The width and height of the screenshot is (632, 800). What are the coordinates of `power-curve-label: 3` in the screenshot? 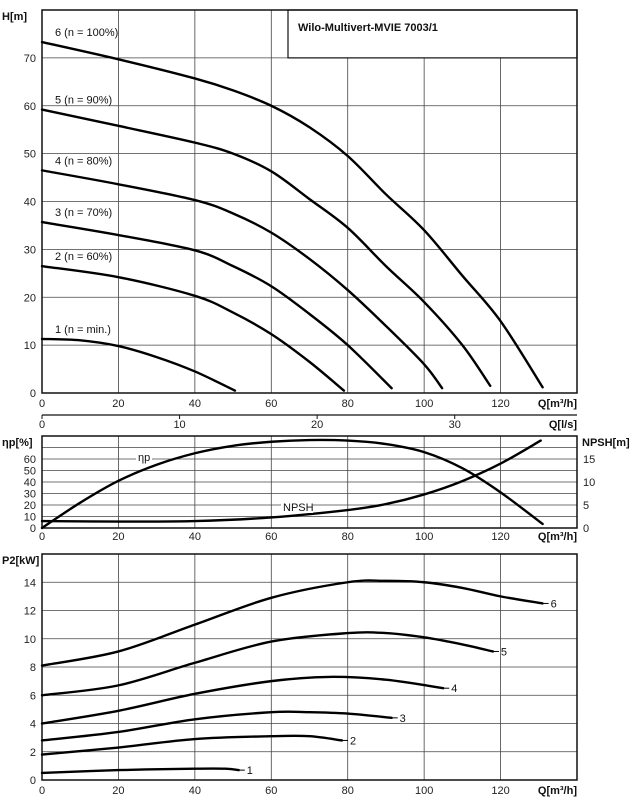 It's located at (403, 719).